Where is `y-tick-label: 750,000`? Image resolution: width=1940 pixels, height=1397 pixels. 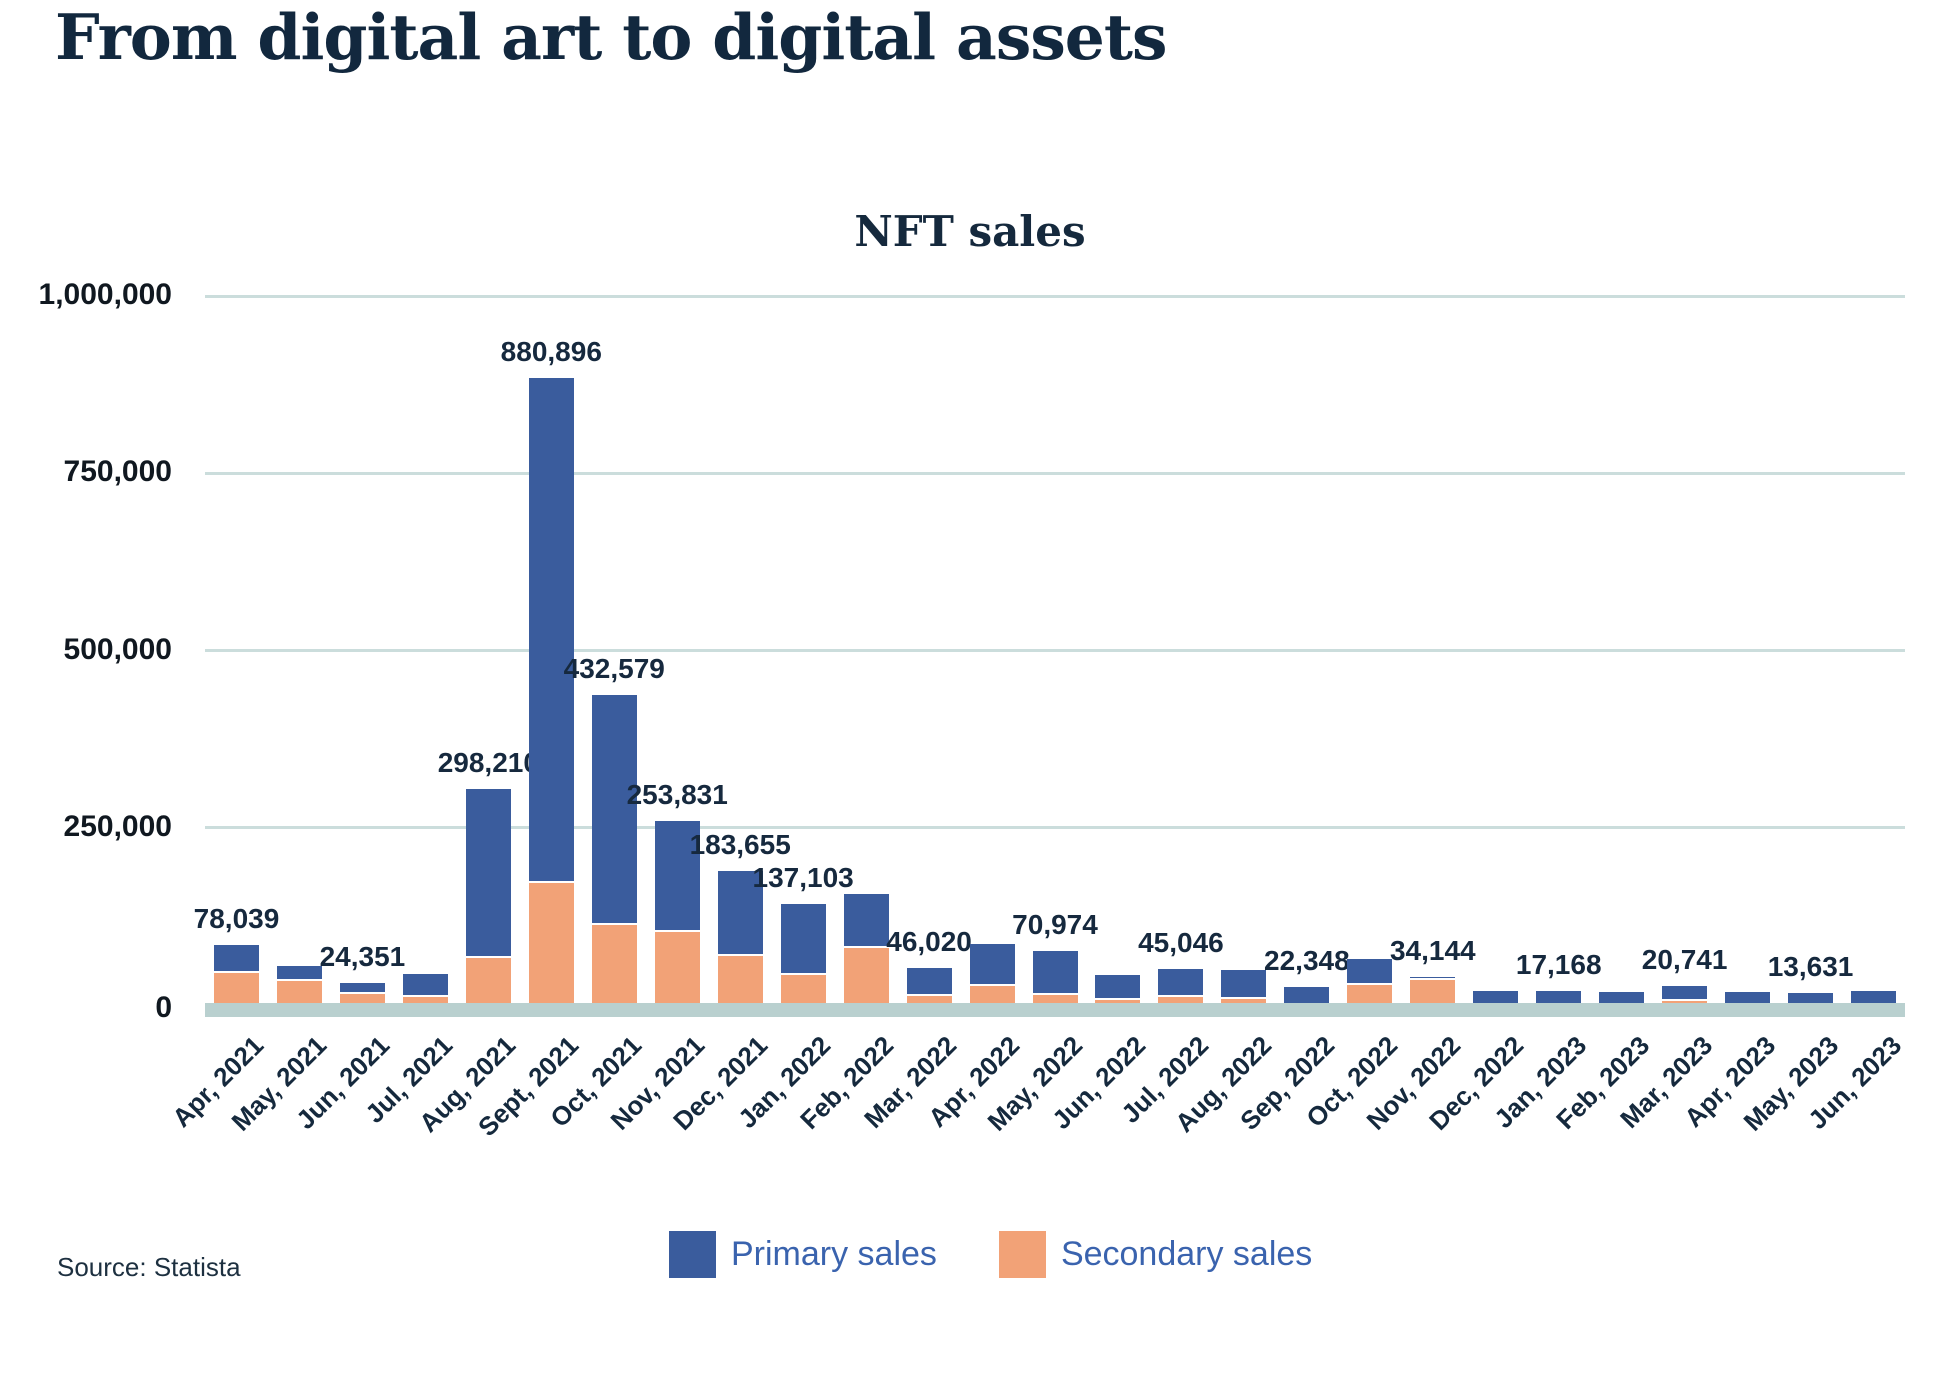 y-tick-label: 750,000 is located at coordinates (117, 471).